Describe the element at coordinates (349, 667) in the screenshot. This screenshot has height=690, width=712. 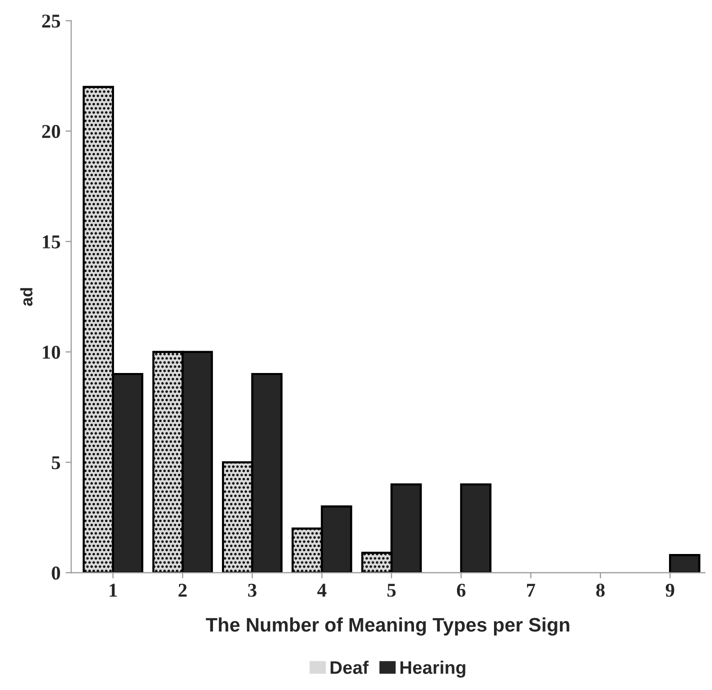
I see `legend-label: Deaf` at that location.